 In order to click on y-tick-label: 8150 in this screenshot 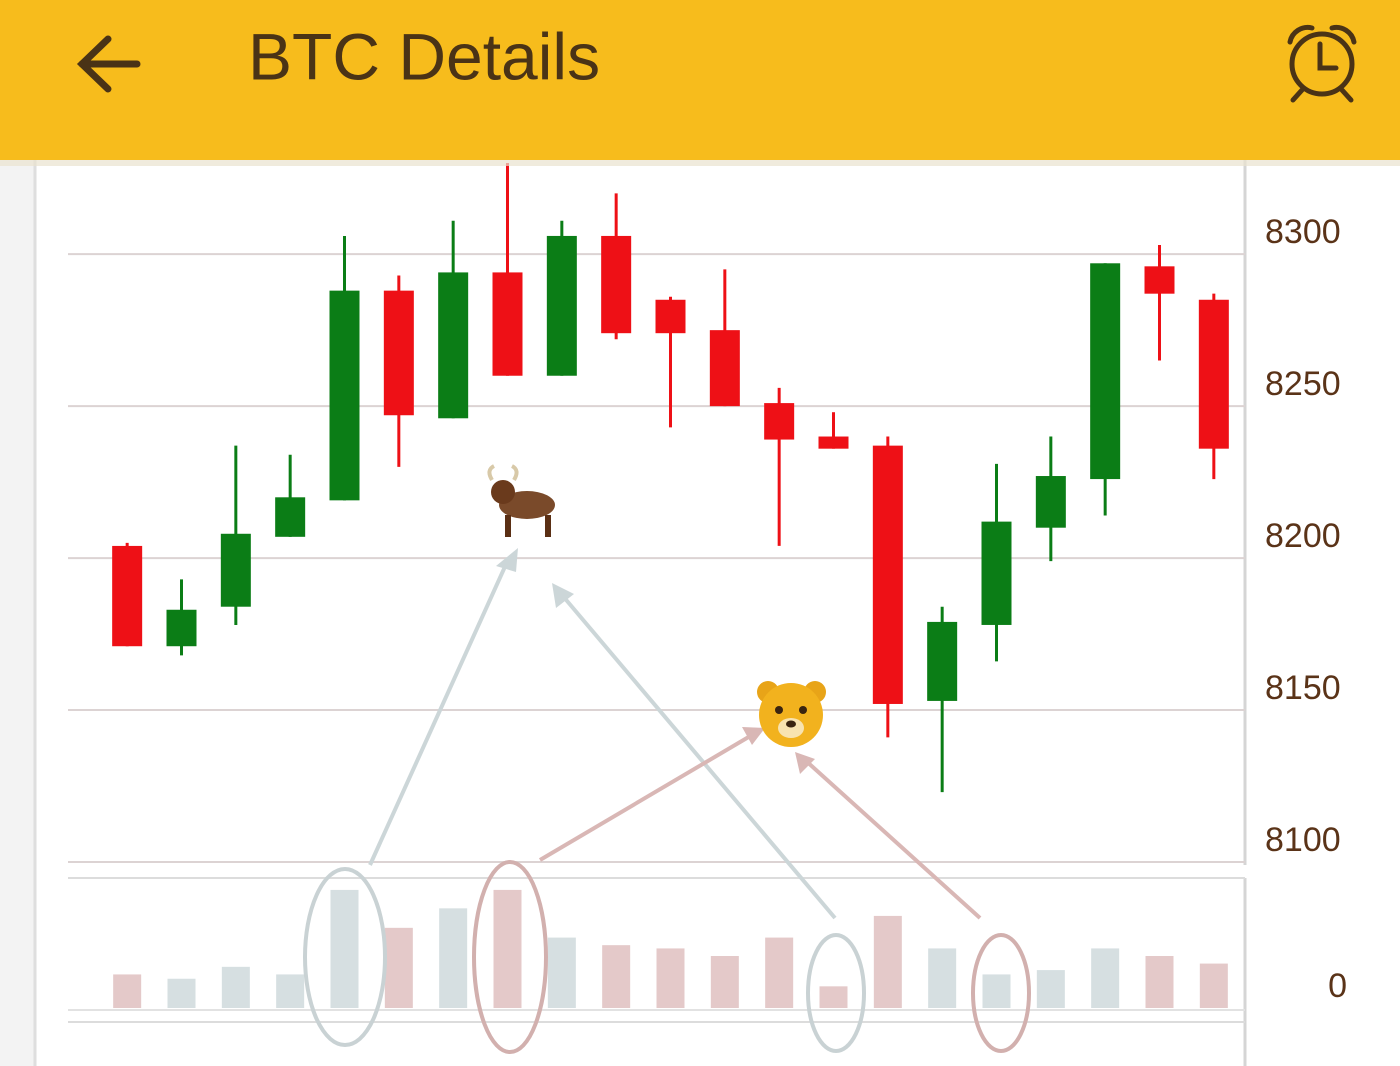, I will do `click(1303, 688)`.